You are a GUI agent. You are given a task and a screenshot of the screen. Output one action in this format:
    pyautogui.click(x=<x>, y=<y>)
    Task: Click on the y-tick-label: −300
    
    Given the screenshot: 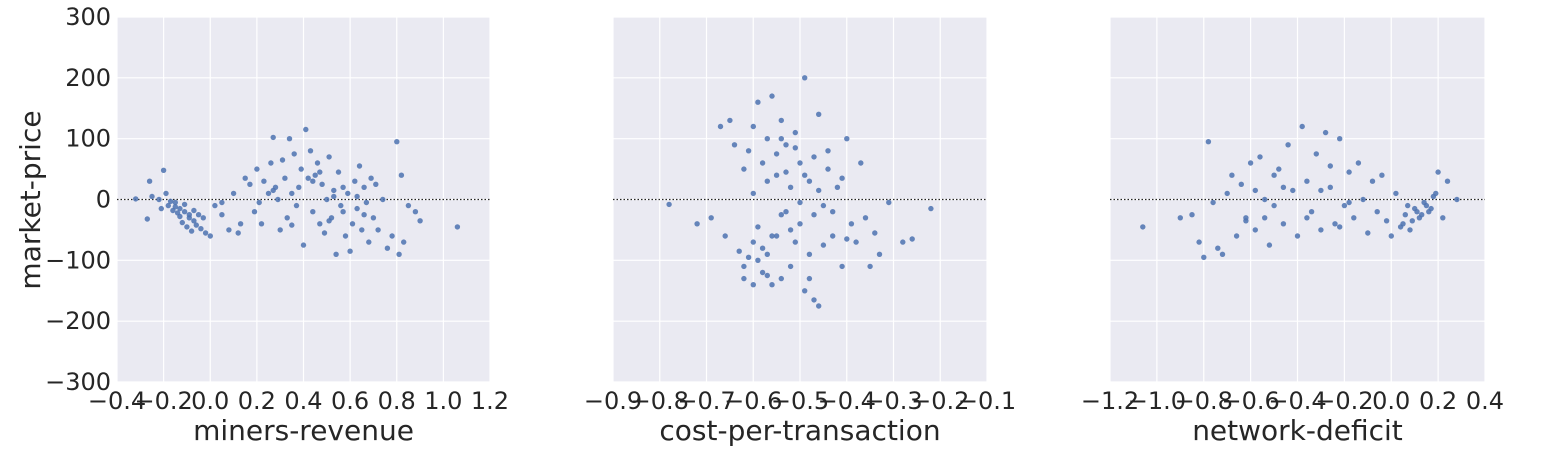 What is the action you would take?
    pyautogui.click(x=78, y=382)
    